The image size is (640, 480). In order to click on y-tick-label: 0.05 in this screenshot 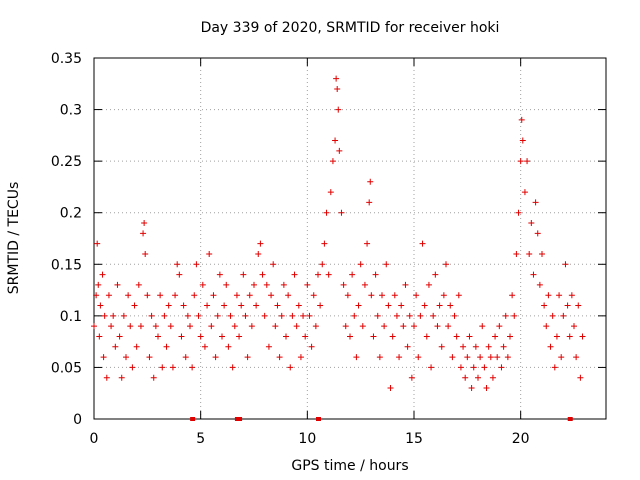, I will do `click(66, 368)`.